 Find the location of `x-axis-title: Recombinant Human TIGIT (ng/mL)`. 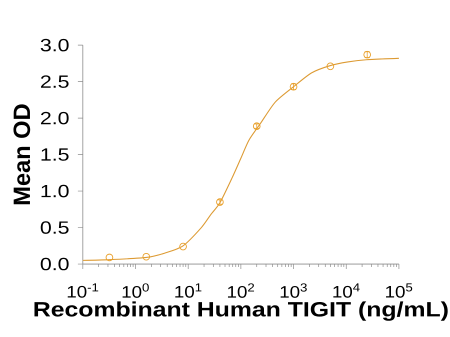

x-axis-title: Recombinant Human TIGIT (ng/mL) is located at coordinates (241, 311).